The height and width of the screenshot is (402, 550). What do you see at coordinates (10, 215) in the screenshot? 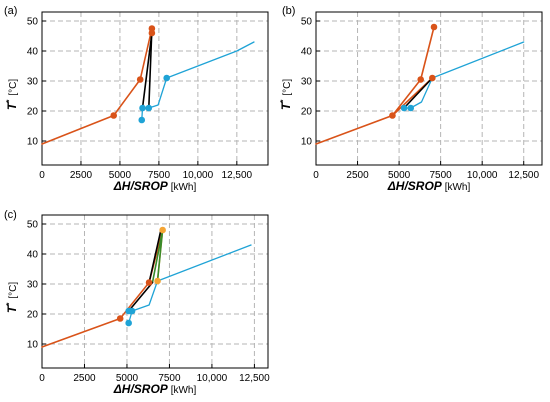
I see `panel-label: (c)` at bounding box center [10, 215].